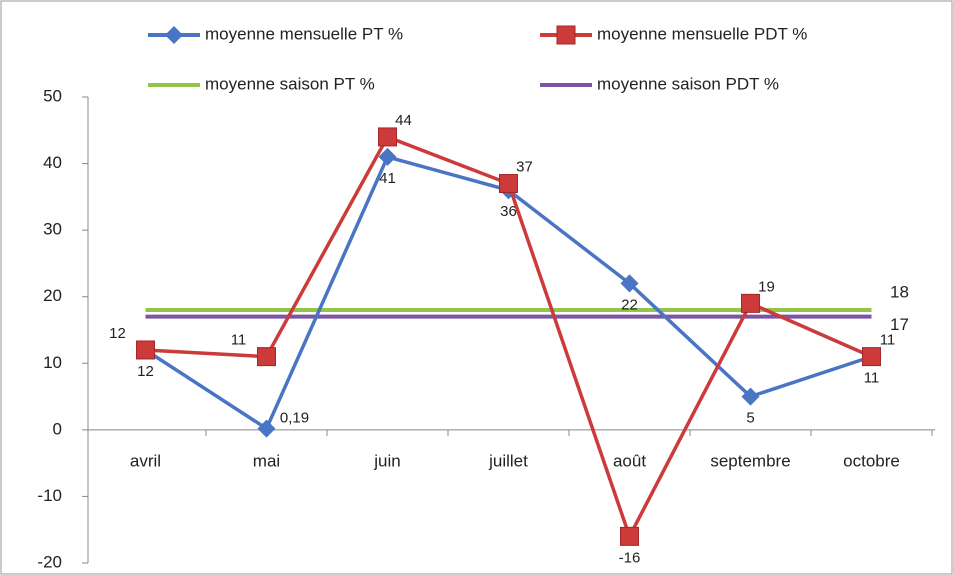  Describe the element at coordinates (52, 229) in the screenshot. I see `y-tick-label: 30` at that location.